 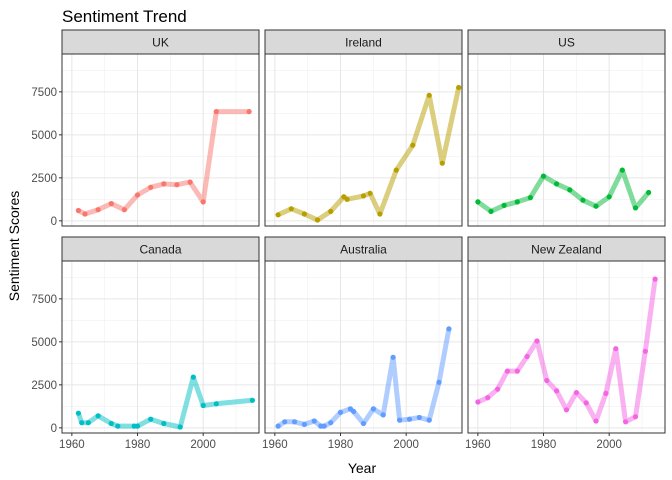 I want to click on facet-strip-label: New Zealand, so click(x=566, y=250).